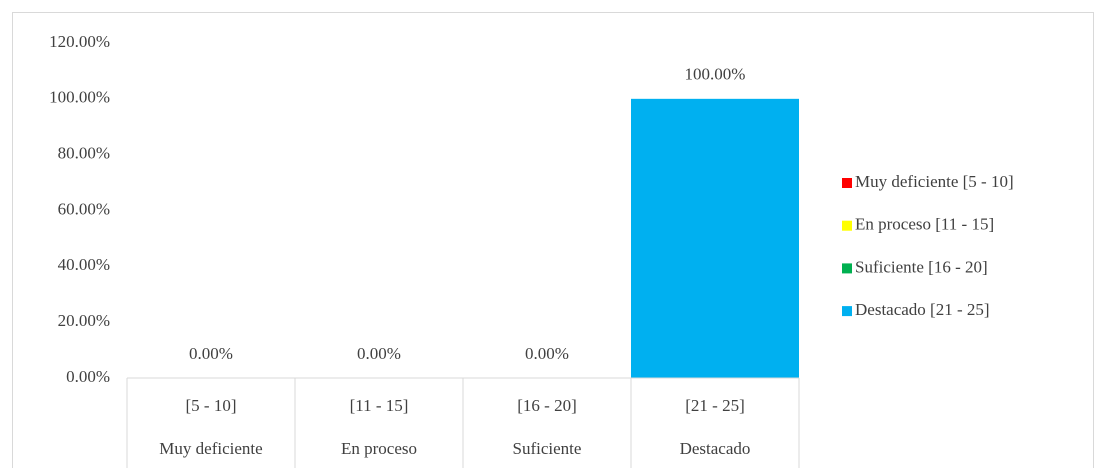  What do you see at coordinates (924, 224) in the screenshot?
I see `legend-label: En proceso [11 - 15]` at bounding box center [924, 224].